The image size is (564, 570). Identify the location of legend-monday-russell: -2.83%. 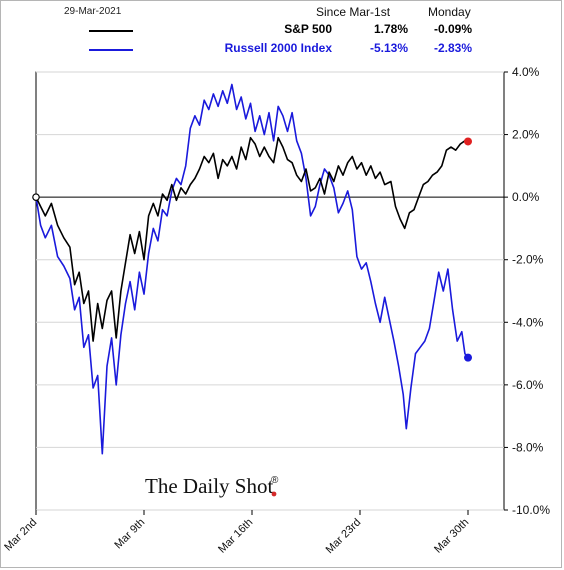
(452, 48).